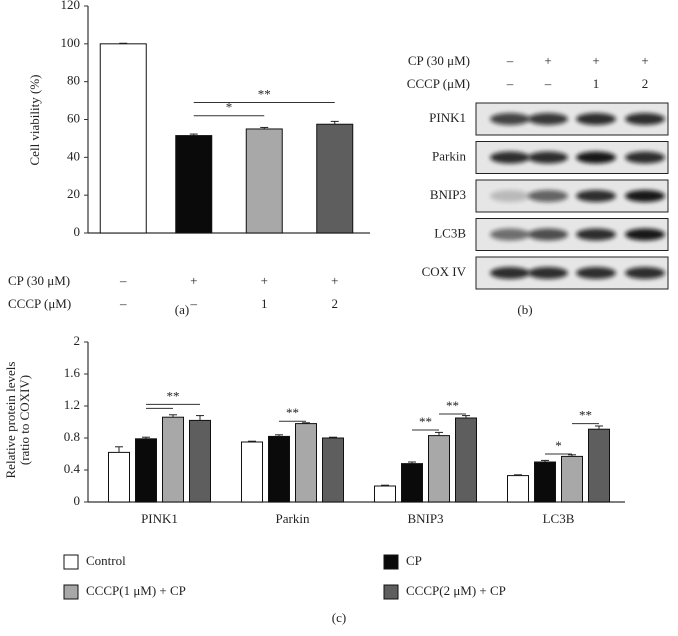 Image resolution: width=678 pixels, height=636 pixels. I want to click on legend-label: CP, so click(414, 560).